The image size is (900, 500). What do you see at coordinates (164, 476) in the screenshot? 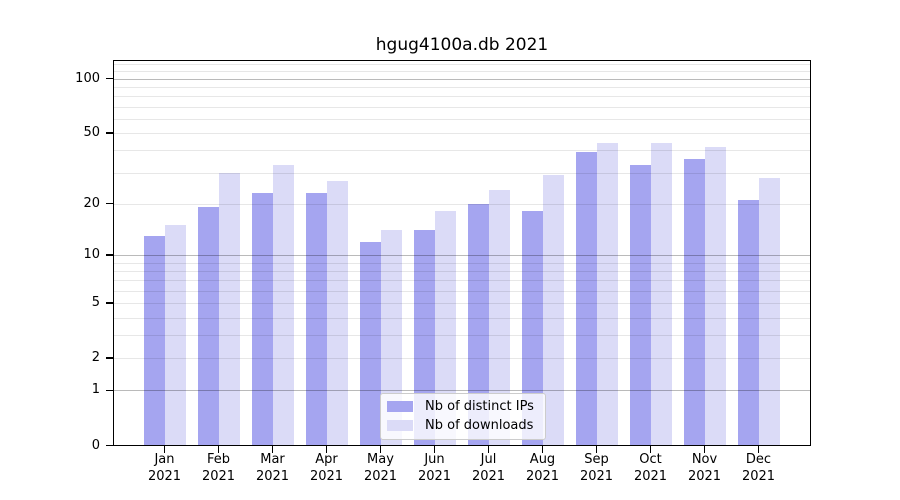
I see `x-tick-year-jan: 2021` at bounding box center [164, 476].